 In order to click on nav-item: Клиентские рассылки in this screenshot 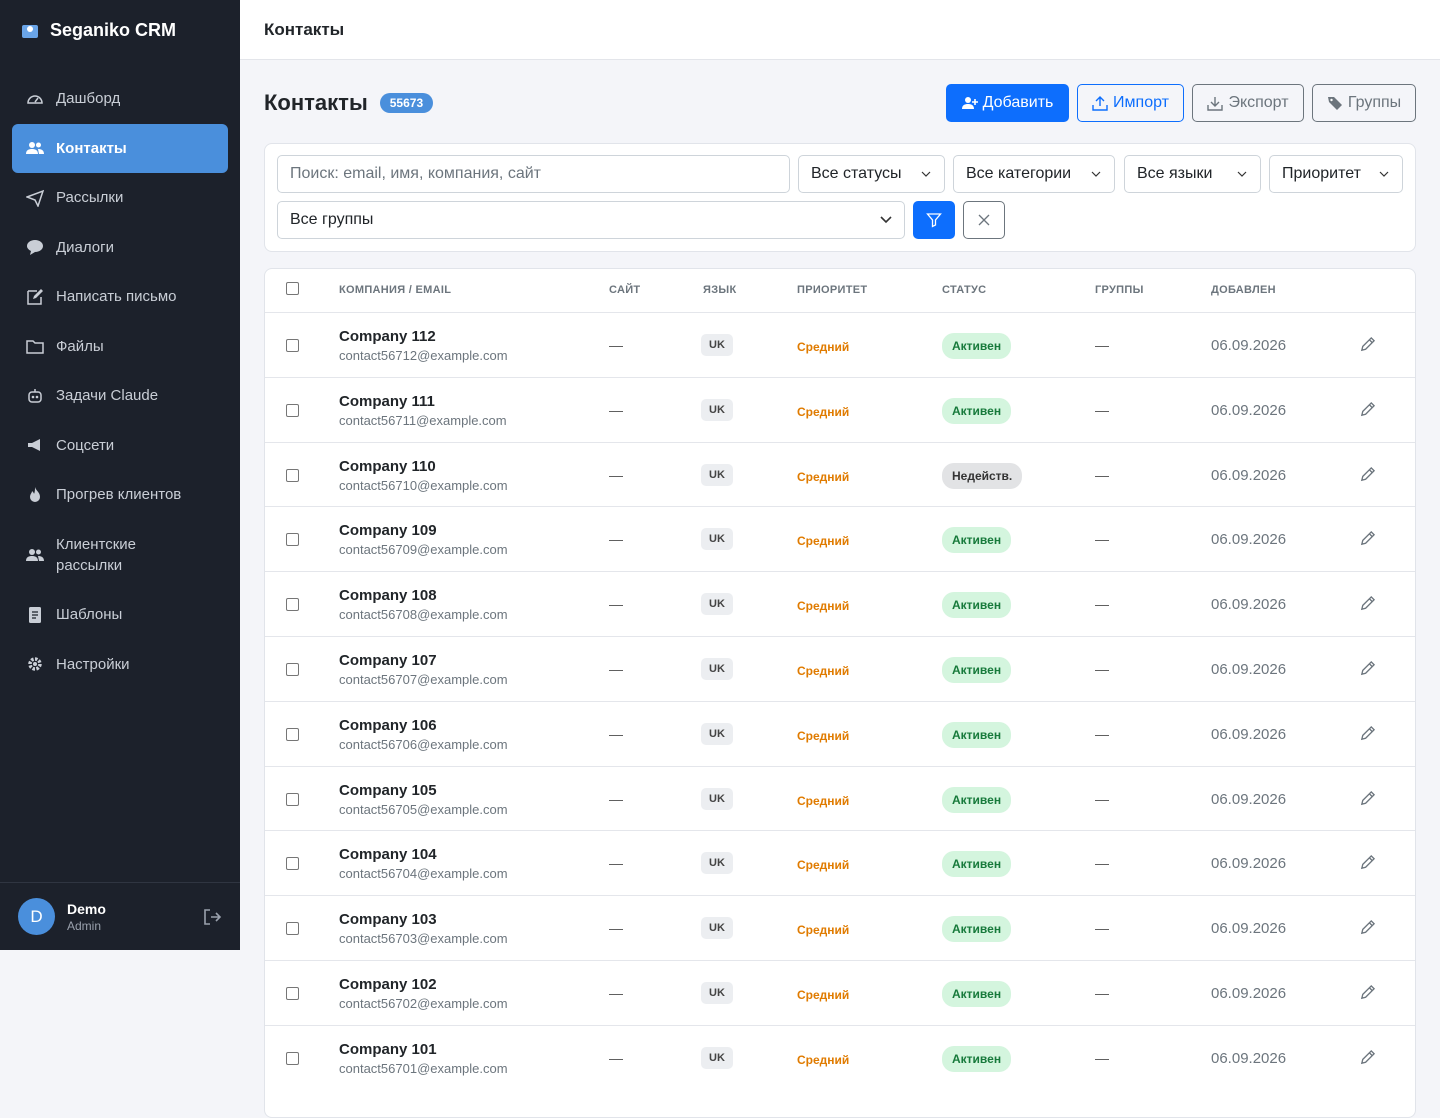, I will do `click(120, 555)`.